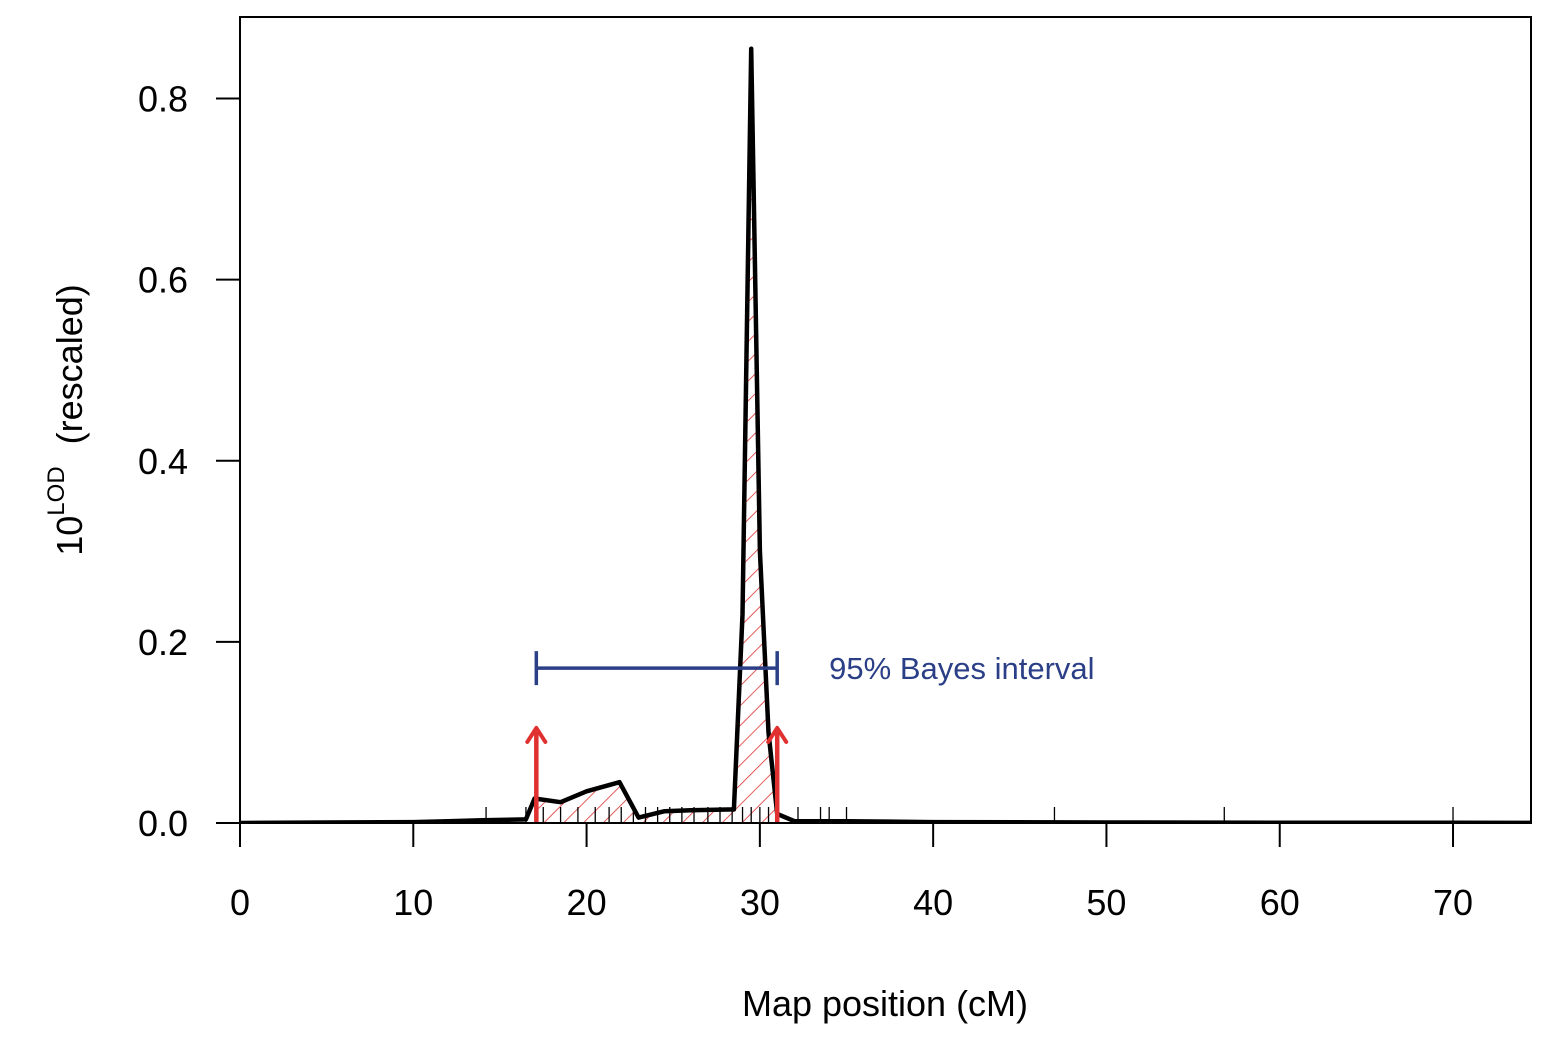 This screenshot has width=1546, height=1052. What do you see at coordinates (760, 902) in the screenshot?
I see `x-tick-label: 30` at bounding box center [760, 902].